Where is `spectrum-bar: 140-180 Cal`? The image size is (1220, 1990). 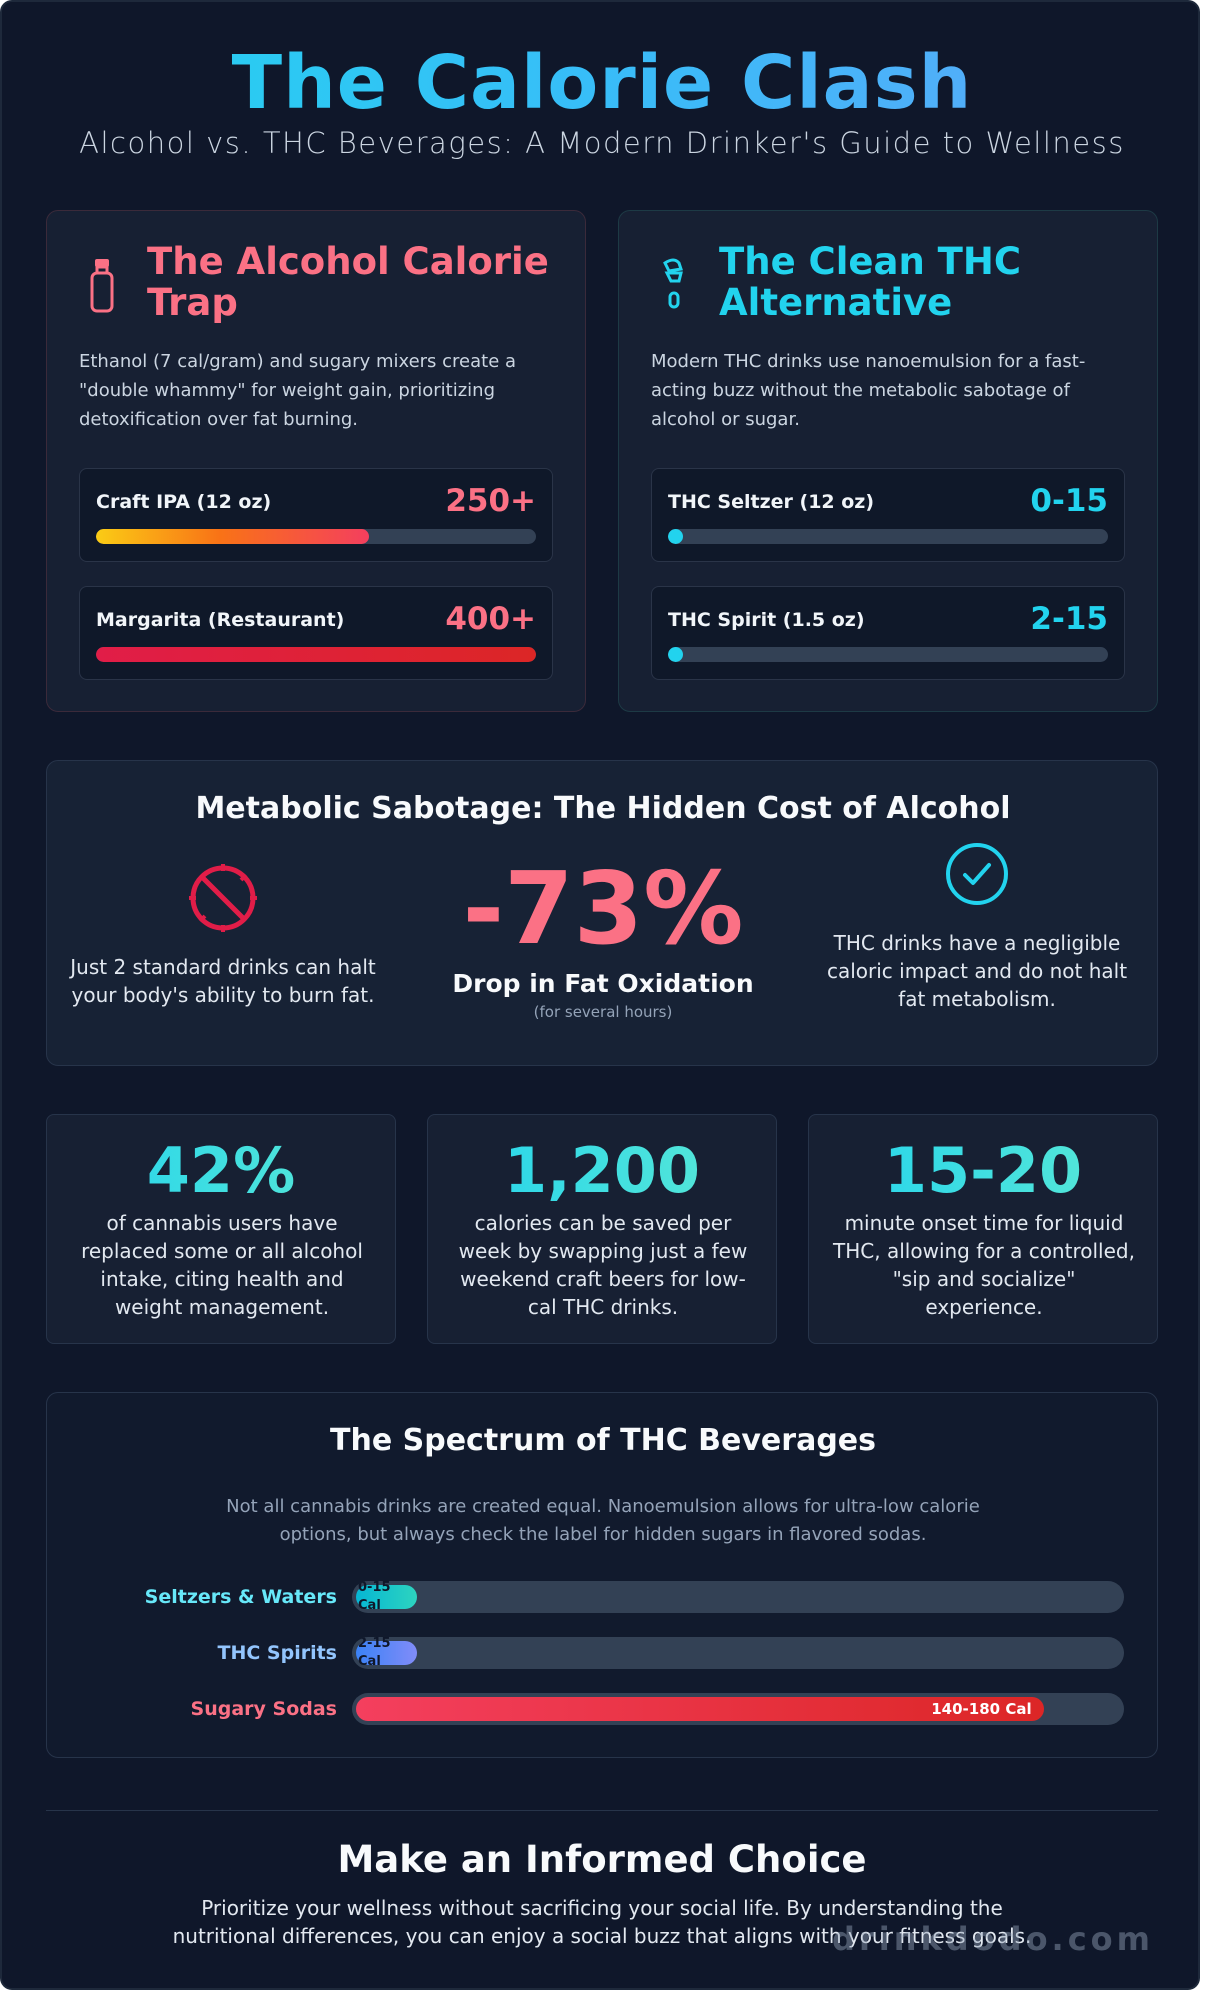 spectrum-bar: 140-180 Cal is located at coordinates (738, 1709).